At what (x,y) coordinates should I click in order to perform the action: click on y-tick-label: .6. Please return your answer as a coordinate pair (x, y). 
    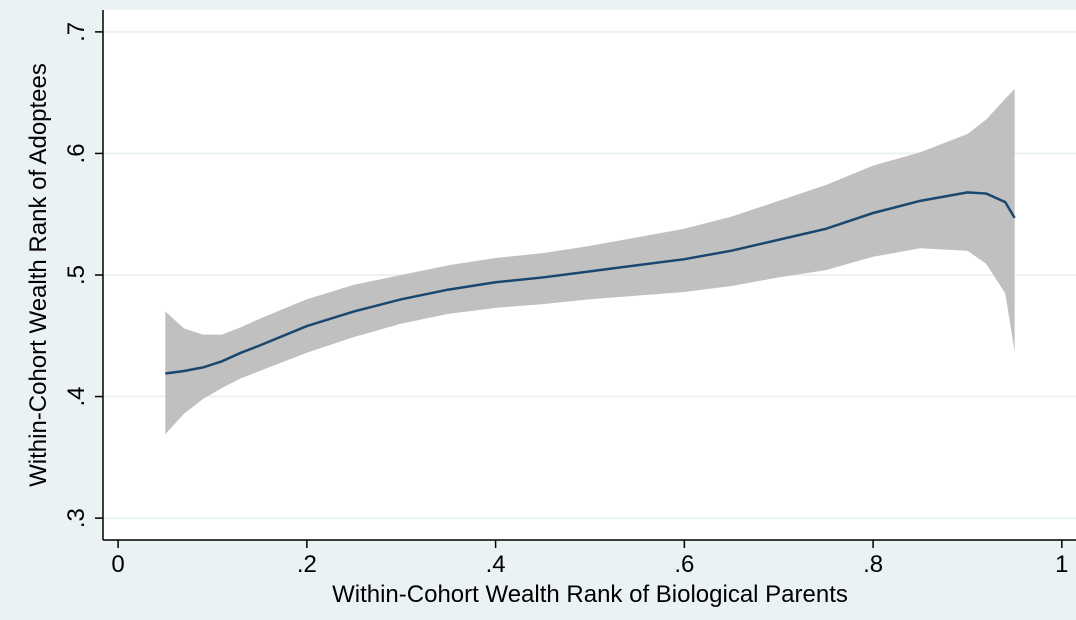
    Looking at the image, I should click on (76, 153).